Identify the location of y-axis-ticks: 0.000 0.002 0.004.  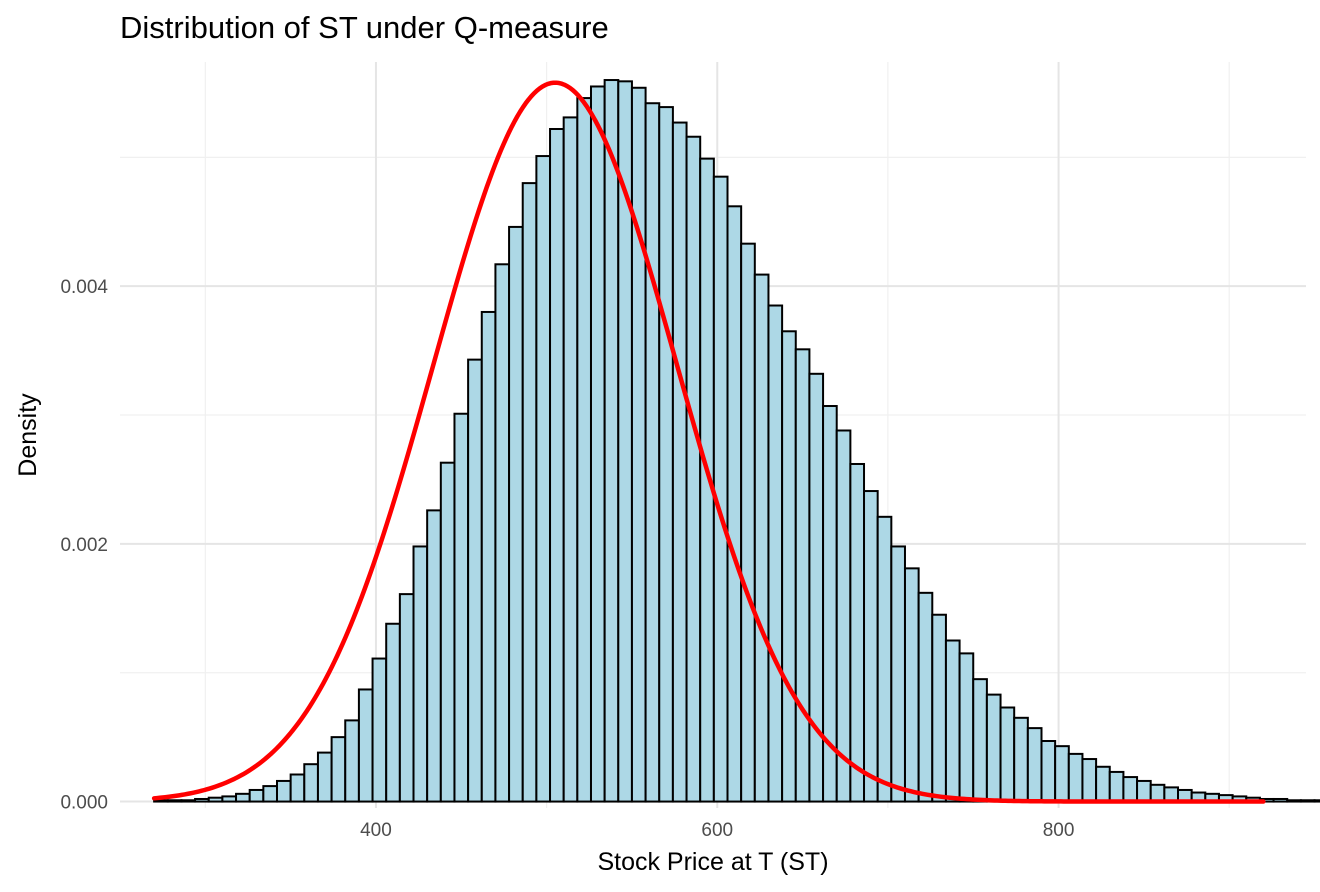
(84, 545).